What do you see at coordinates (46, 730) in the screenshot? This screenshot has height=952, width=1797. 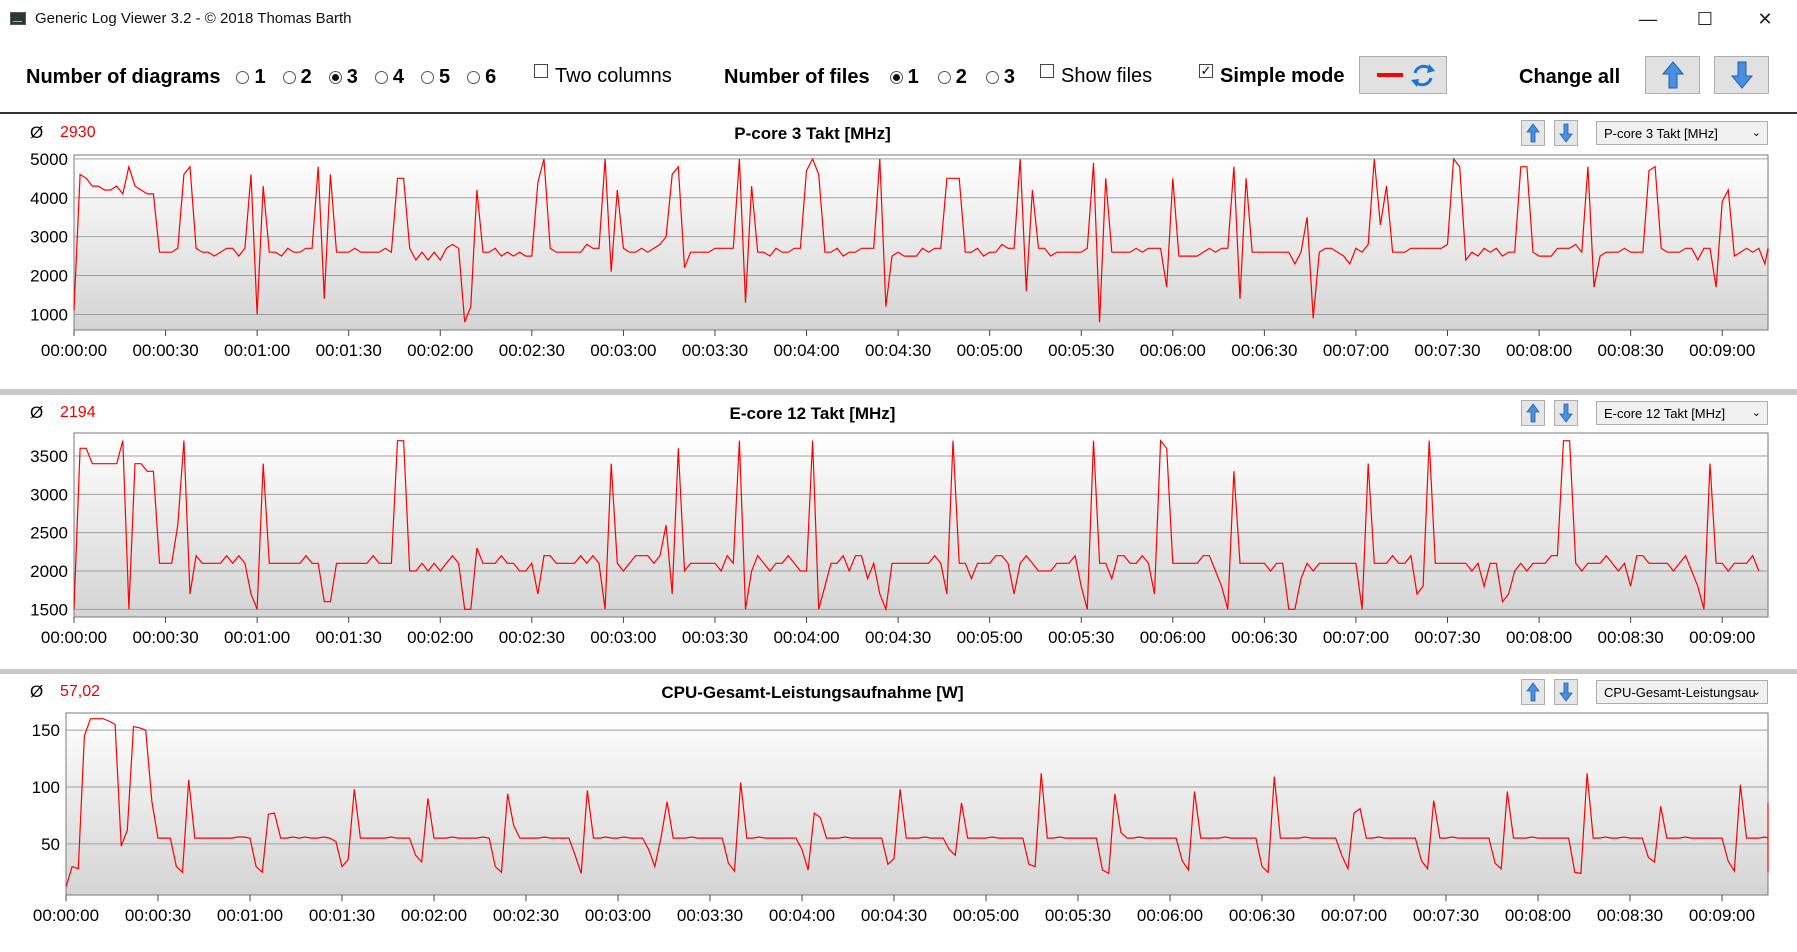 I see `y-tick-label: 150` at bounding box center [46, 730].